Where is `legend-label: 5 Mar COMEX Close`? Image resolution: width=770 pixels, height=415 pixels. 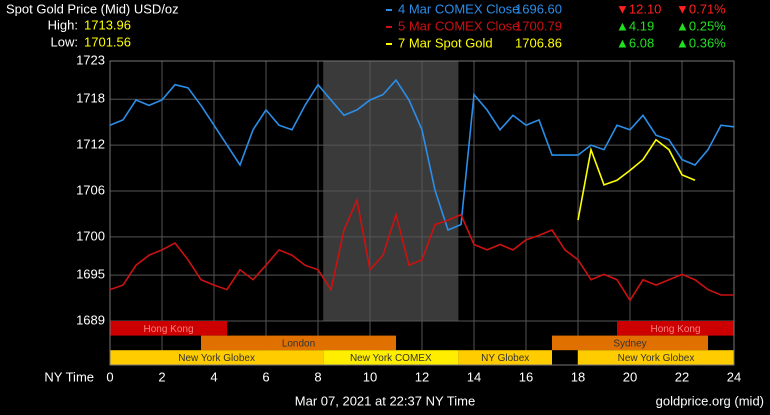 legend-label: 5 Mar COMEX Close is located at coordinates (458, 25).